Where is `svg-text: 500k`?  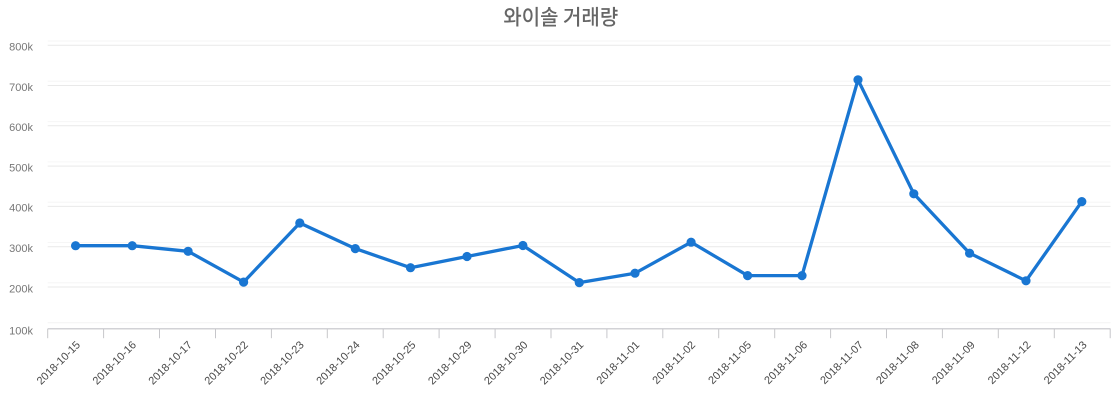 svg-text: 500k is located at coordinates (21, 168).